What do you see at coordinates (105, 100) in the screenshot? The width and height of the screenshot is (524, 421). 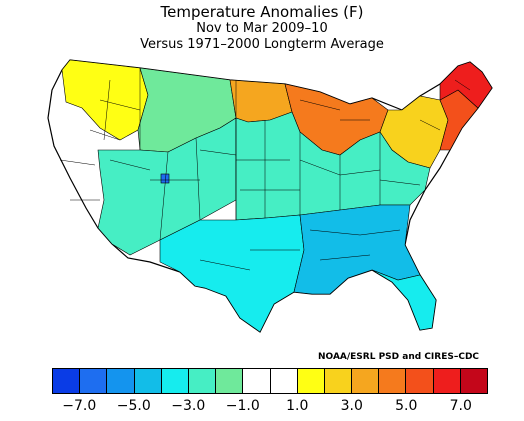 I see `pacific-northwest-region` at bounding box center [105, 100].